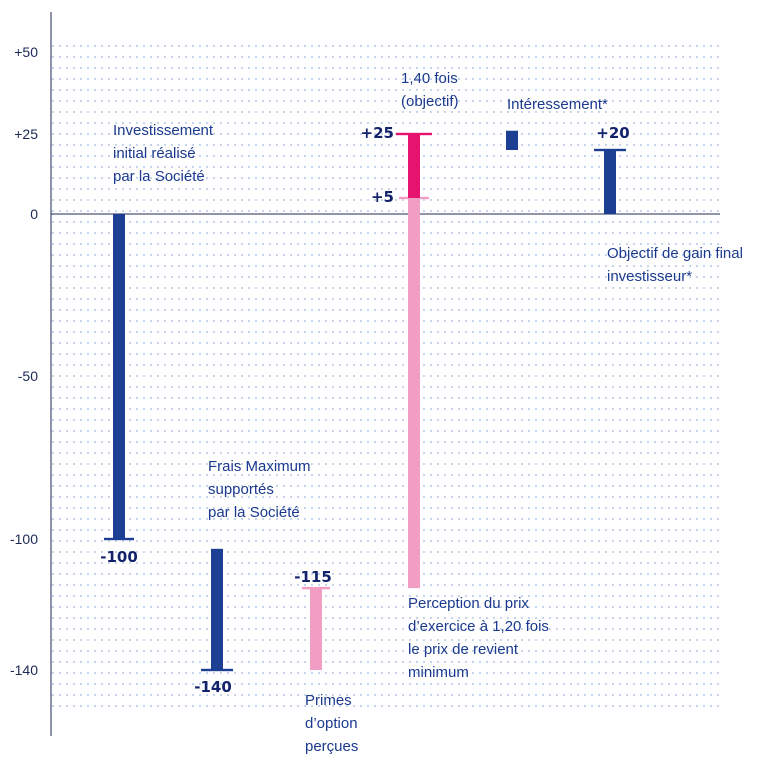 This screenshot has height=762, width=760. What do you see at coordinates (217, 609) in the screenshot?
I see `bar-frais` at bounding box center [217, 609].